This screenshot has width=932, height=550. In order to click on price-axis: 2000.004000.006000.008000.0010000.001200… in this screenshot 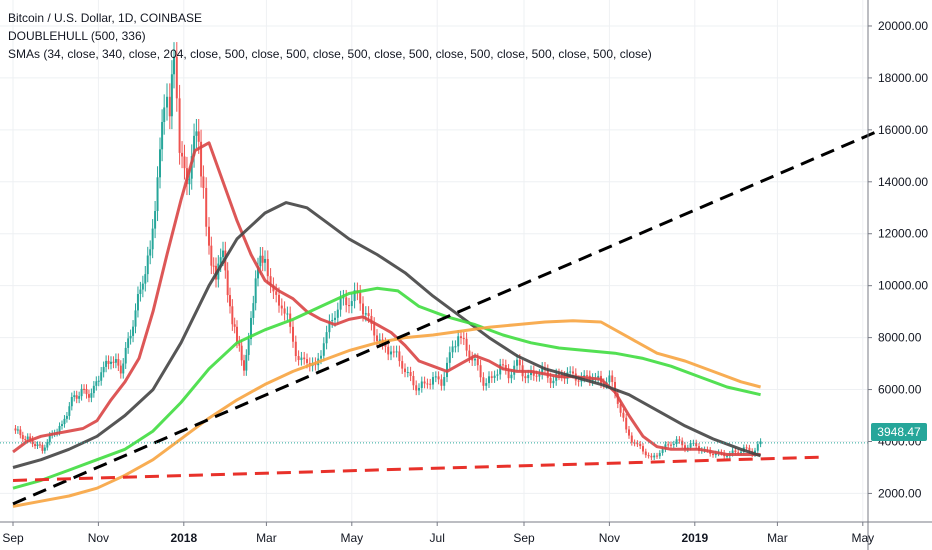, I will do `click(897, 275)`.